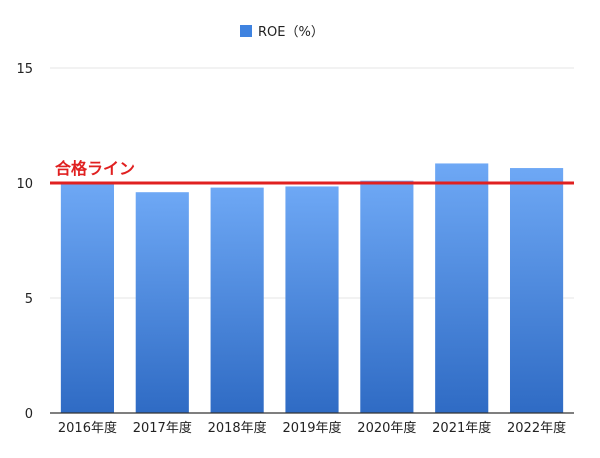  Describe the element at coordinates (536, 428) in the screenshot. I see `x-tick-label: 2022年度` at that location.